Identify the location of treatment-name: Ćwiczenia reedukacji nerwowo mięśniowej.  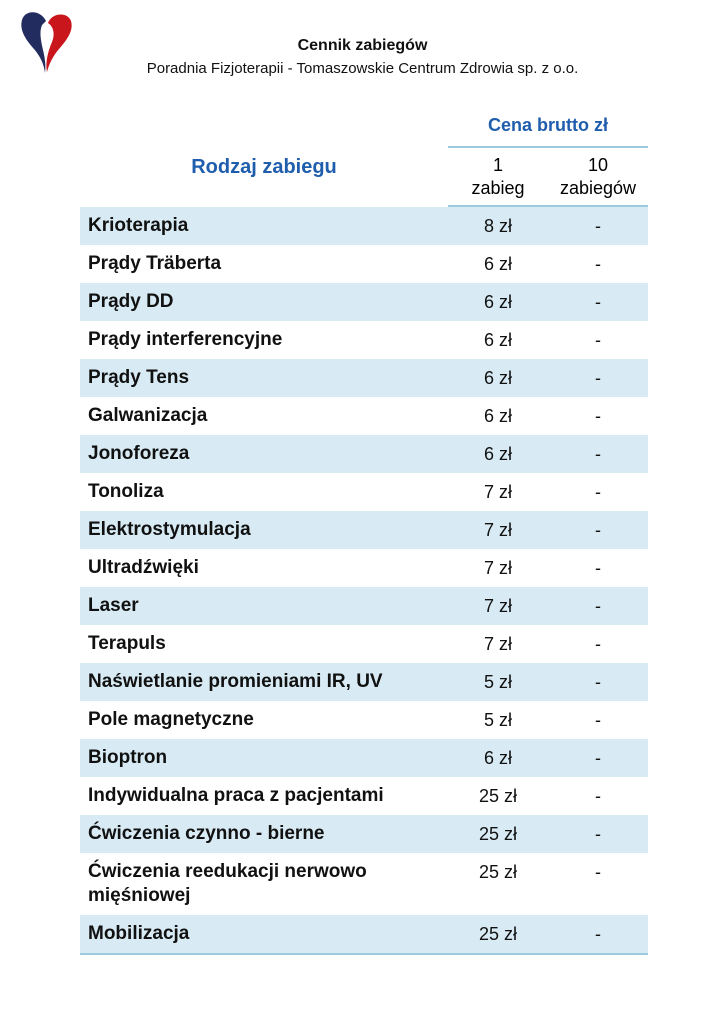
(227, 883).